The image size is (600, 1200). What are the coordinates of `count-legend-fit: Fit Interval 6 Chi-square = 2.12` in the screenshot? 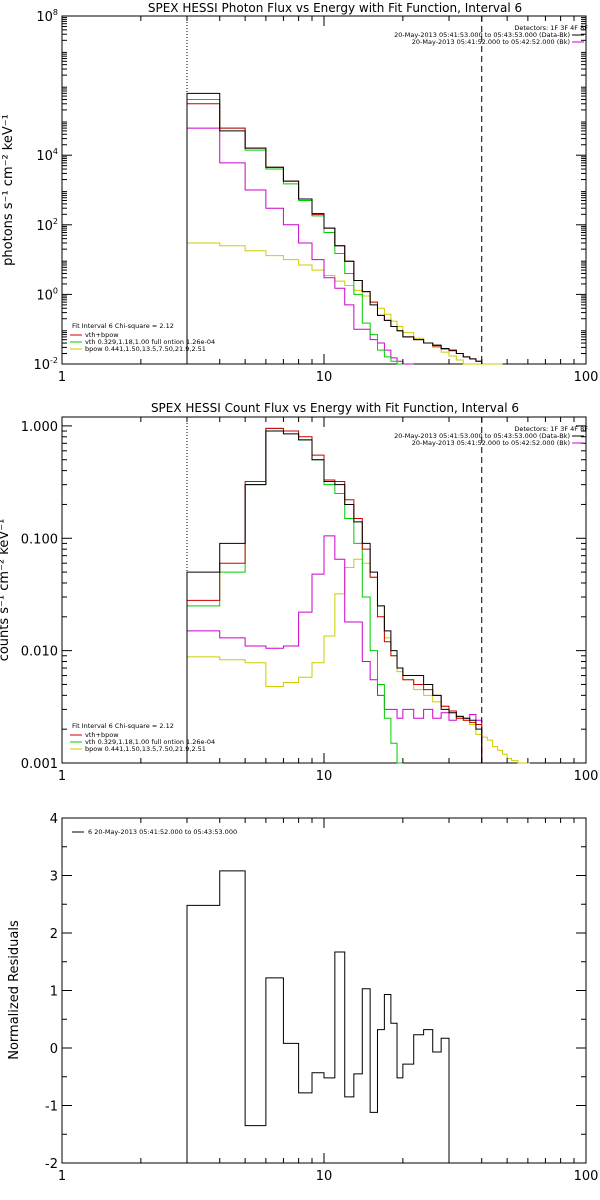 It's located at (123, 726).